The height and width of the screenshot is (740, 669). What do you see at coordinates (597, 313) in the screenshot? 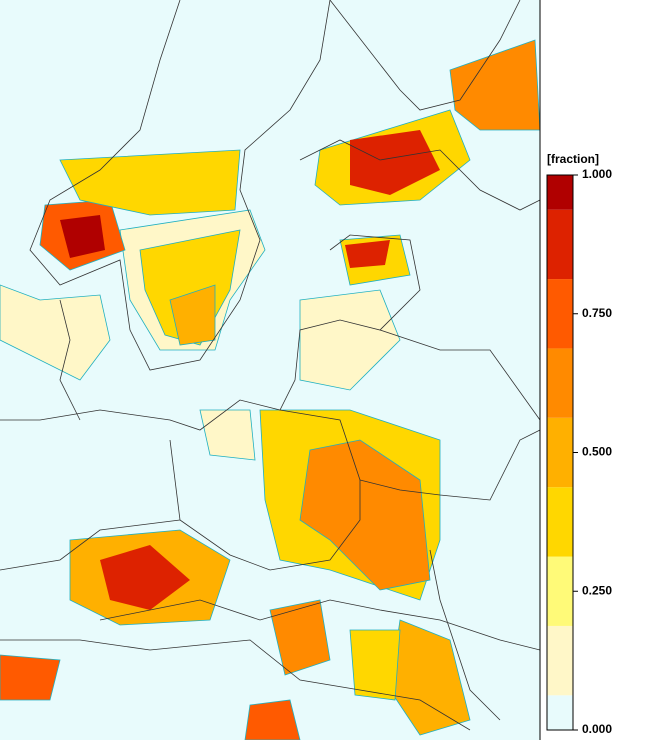
I see `colorbar-tick-label: 0.750` at bounding box center [597, 313].